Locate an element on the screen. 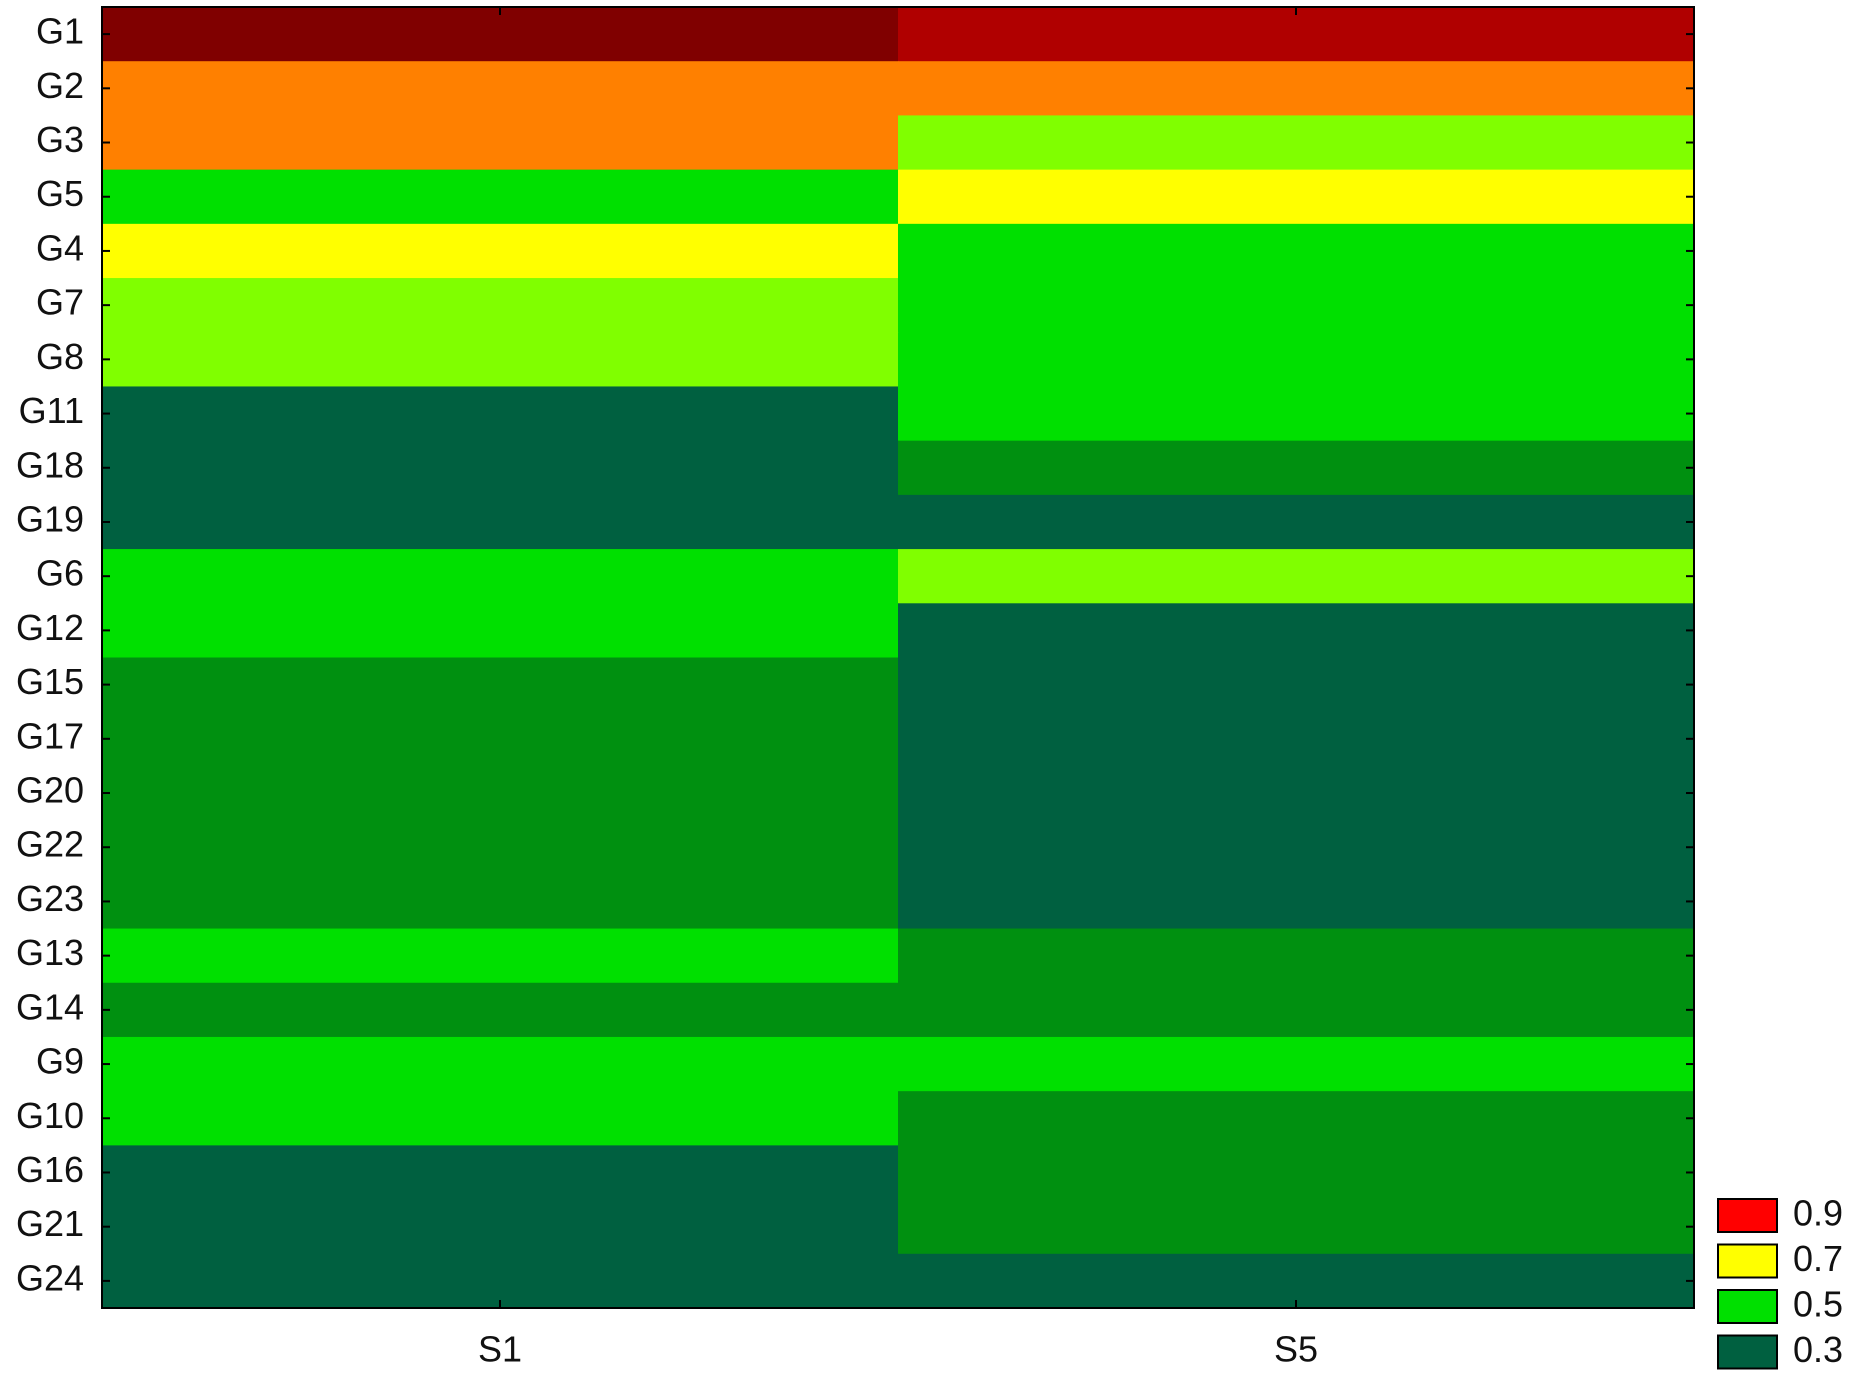  legend-label: 0.7 is located at coordinates (1818, 1258).